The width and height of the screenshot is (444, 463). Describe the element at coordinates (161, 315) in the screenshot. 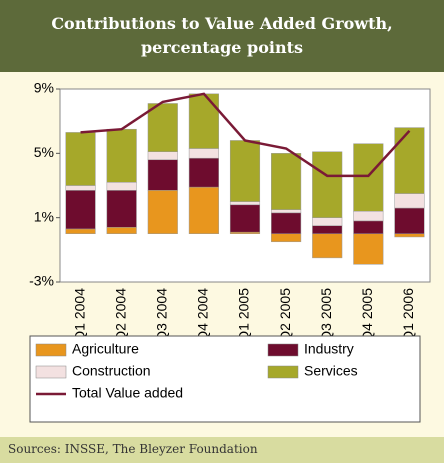

I see `x-tick-label: Q3 2004` at that location.